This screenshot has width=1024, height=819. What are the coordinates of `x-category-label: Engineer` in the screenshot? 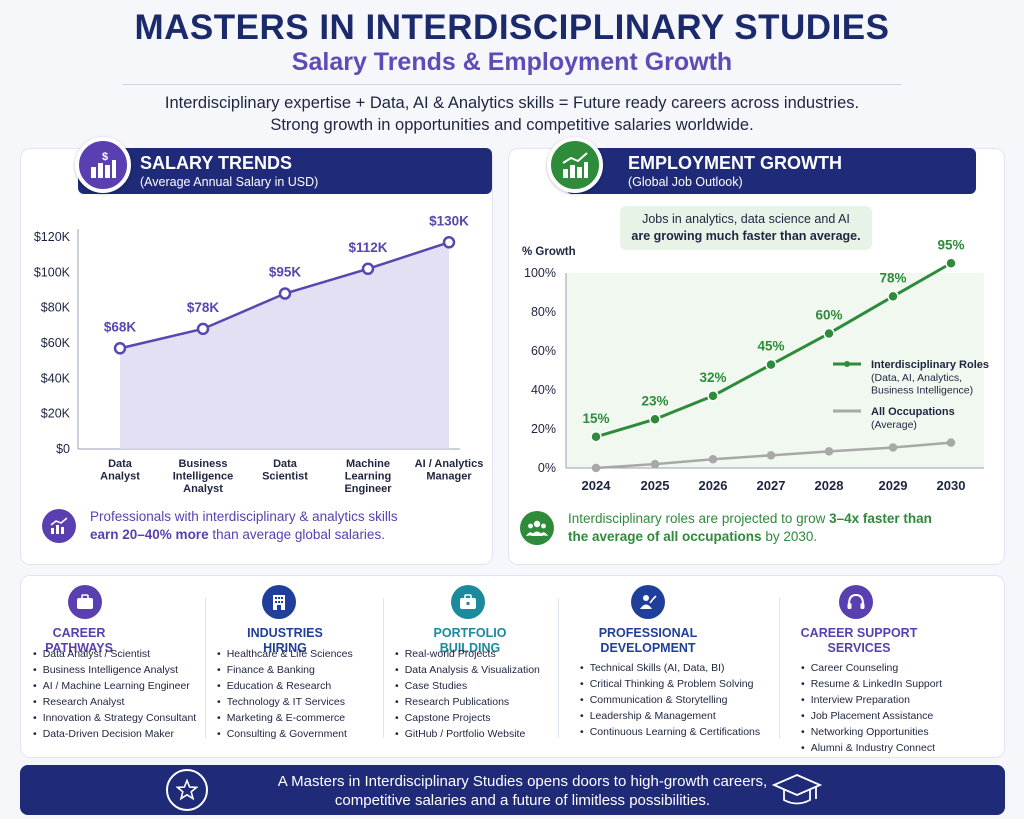 It's located at (368, 489).